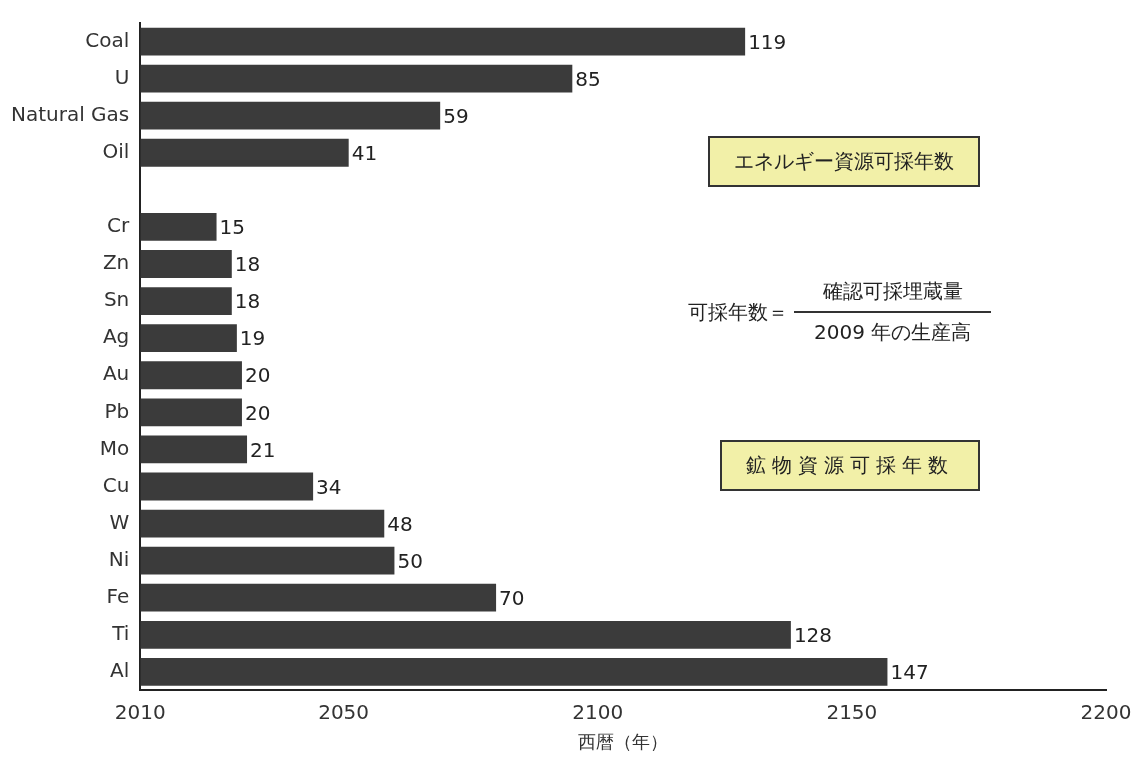  I want to click on y-tick-label: Cr, so click(119, 225).